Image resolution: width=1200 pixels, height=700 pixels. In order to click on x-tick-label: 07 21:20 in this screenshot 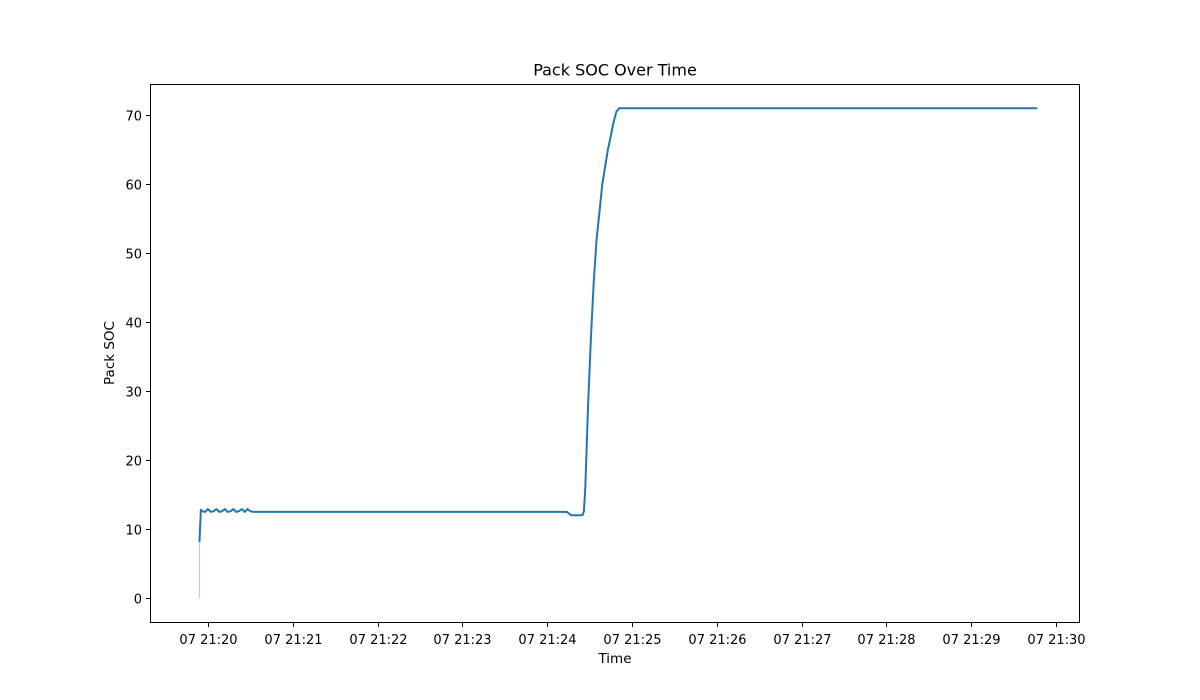, I will do `click(208, 640)`.